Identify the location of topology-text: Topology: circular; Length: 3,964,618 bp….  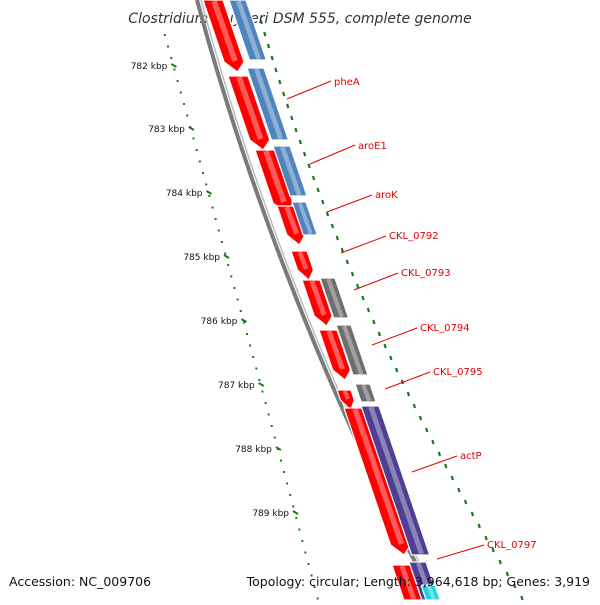
(418, 581).